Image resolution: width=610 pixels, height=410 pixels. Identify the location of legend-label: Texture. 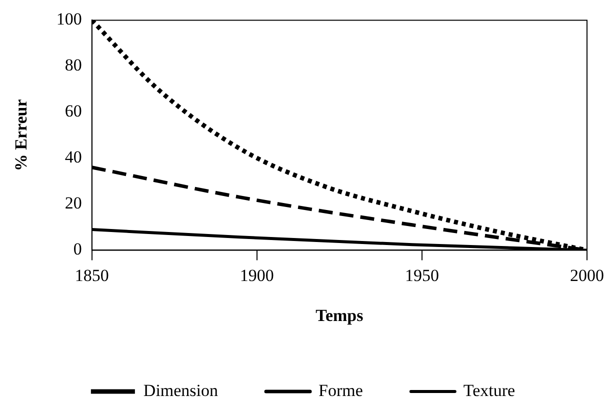
(489, 390).